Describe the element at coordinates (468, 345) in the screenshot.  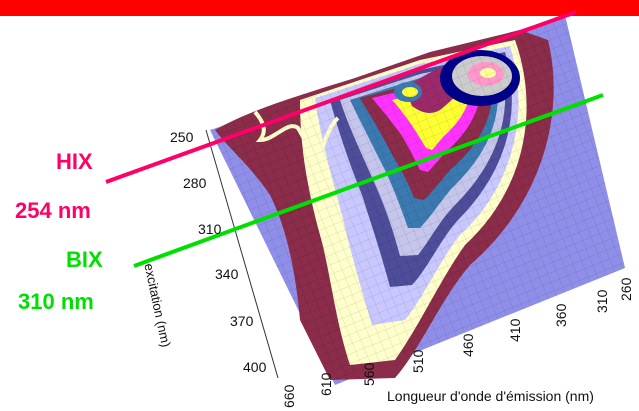
I see `emission-tick: 460` at that location.